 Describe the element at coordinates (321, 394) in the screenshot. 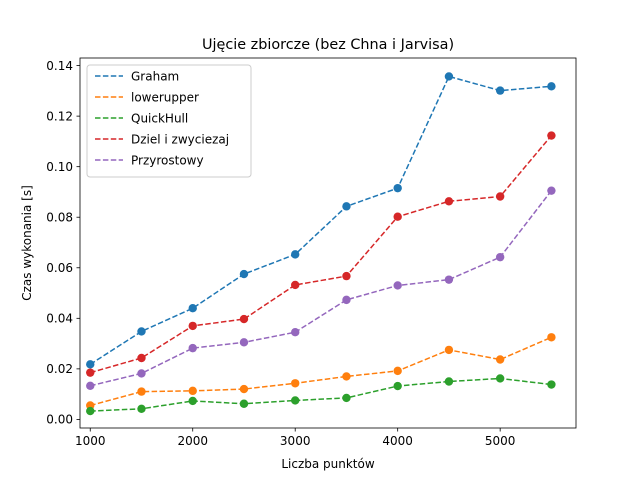

I see `series-line-quickhull` at that location.